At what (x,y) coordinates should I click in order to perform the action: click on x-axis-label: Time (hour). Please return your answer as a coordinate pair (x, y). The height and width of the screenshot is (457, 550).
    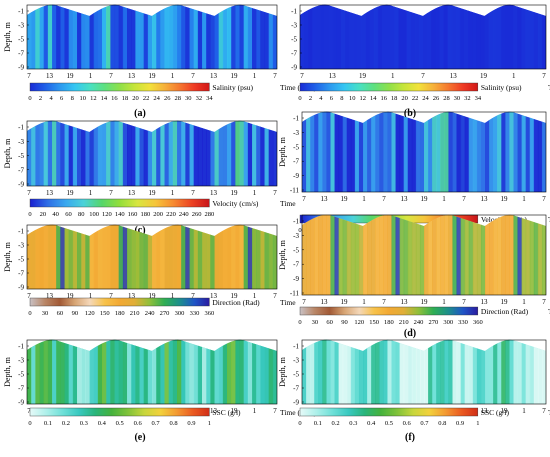
    Looking at the image, I should click on (298, 412).